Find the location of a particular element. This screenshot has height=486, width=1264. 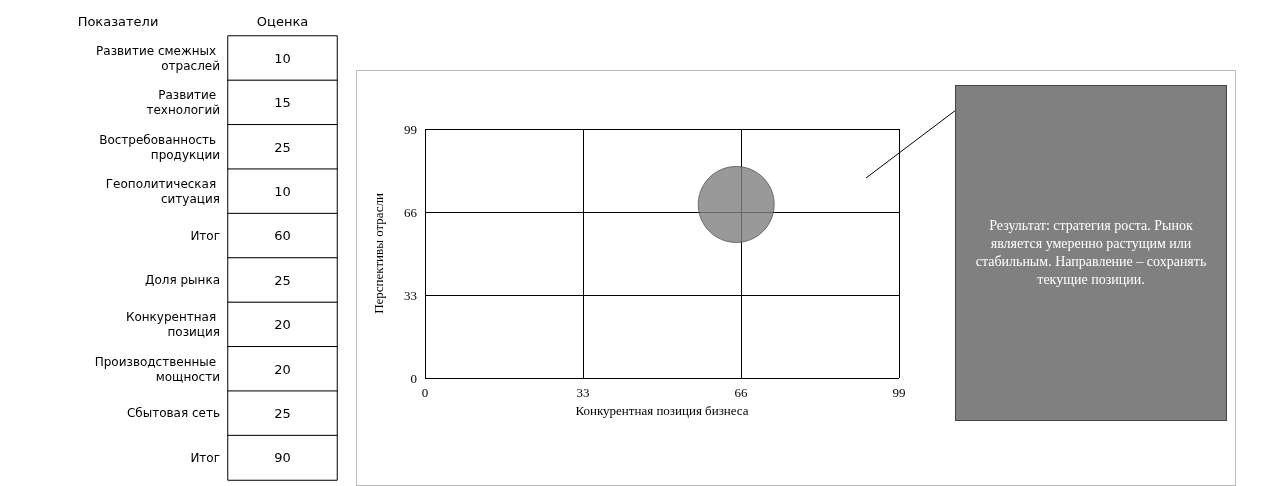

x-tick-label: 33 is located at coordinates (583, 392).